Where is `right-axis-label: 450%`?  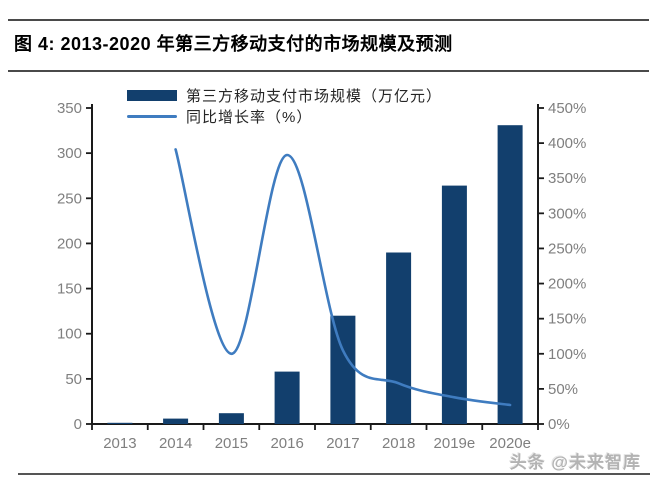 right-axis-label: 450% is located at coordinates (567, 108).